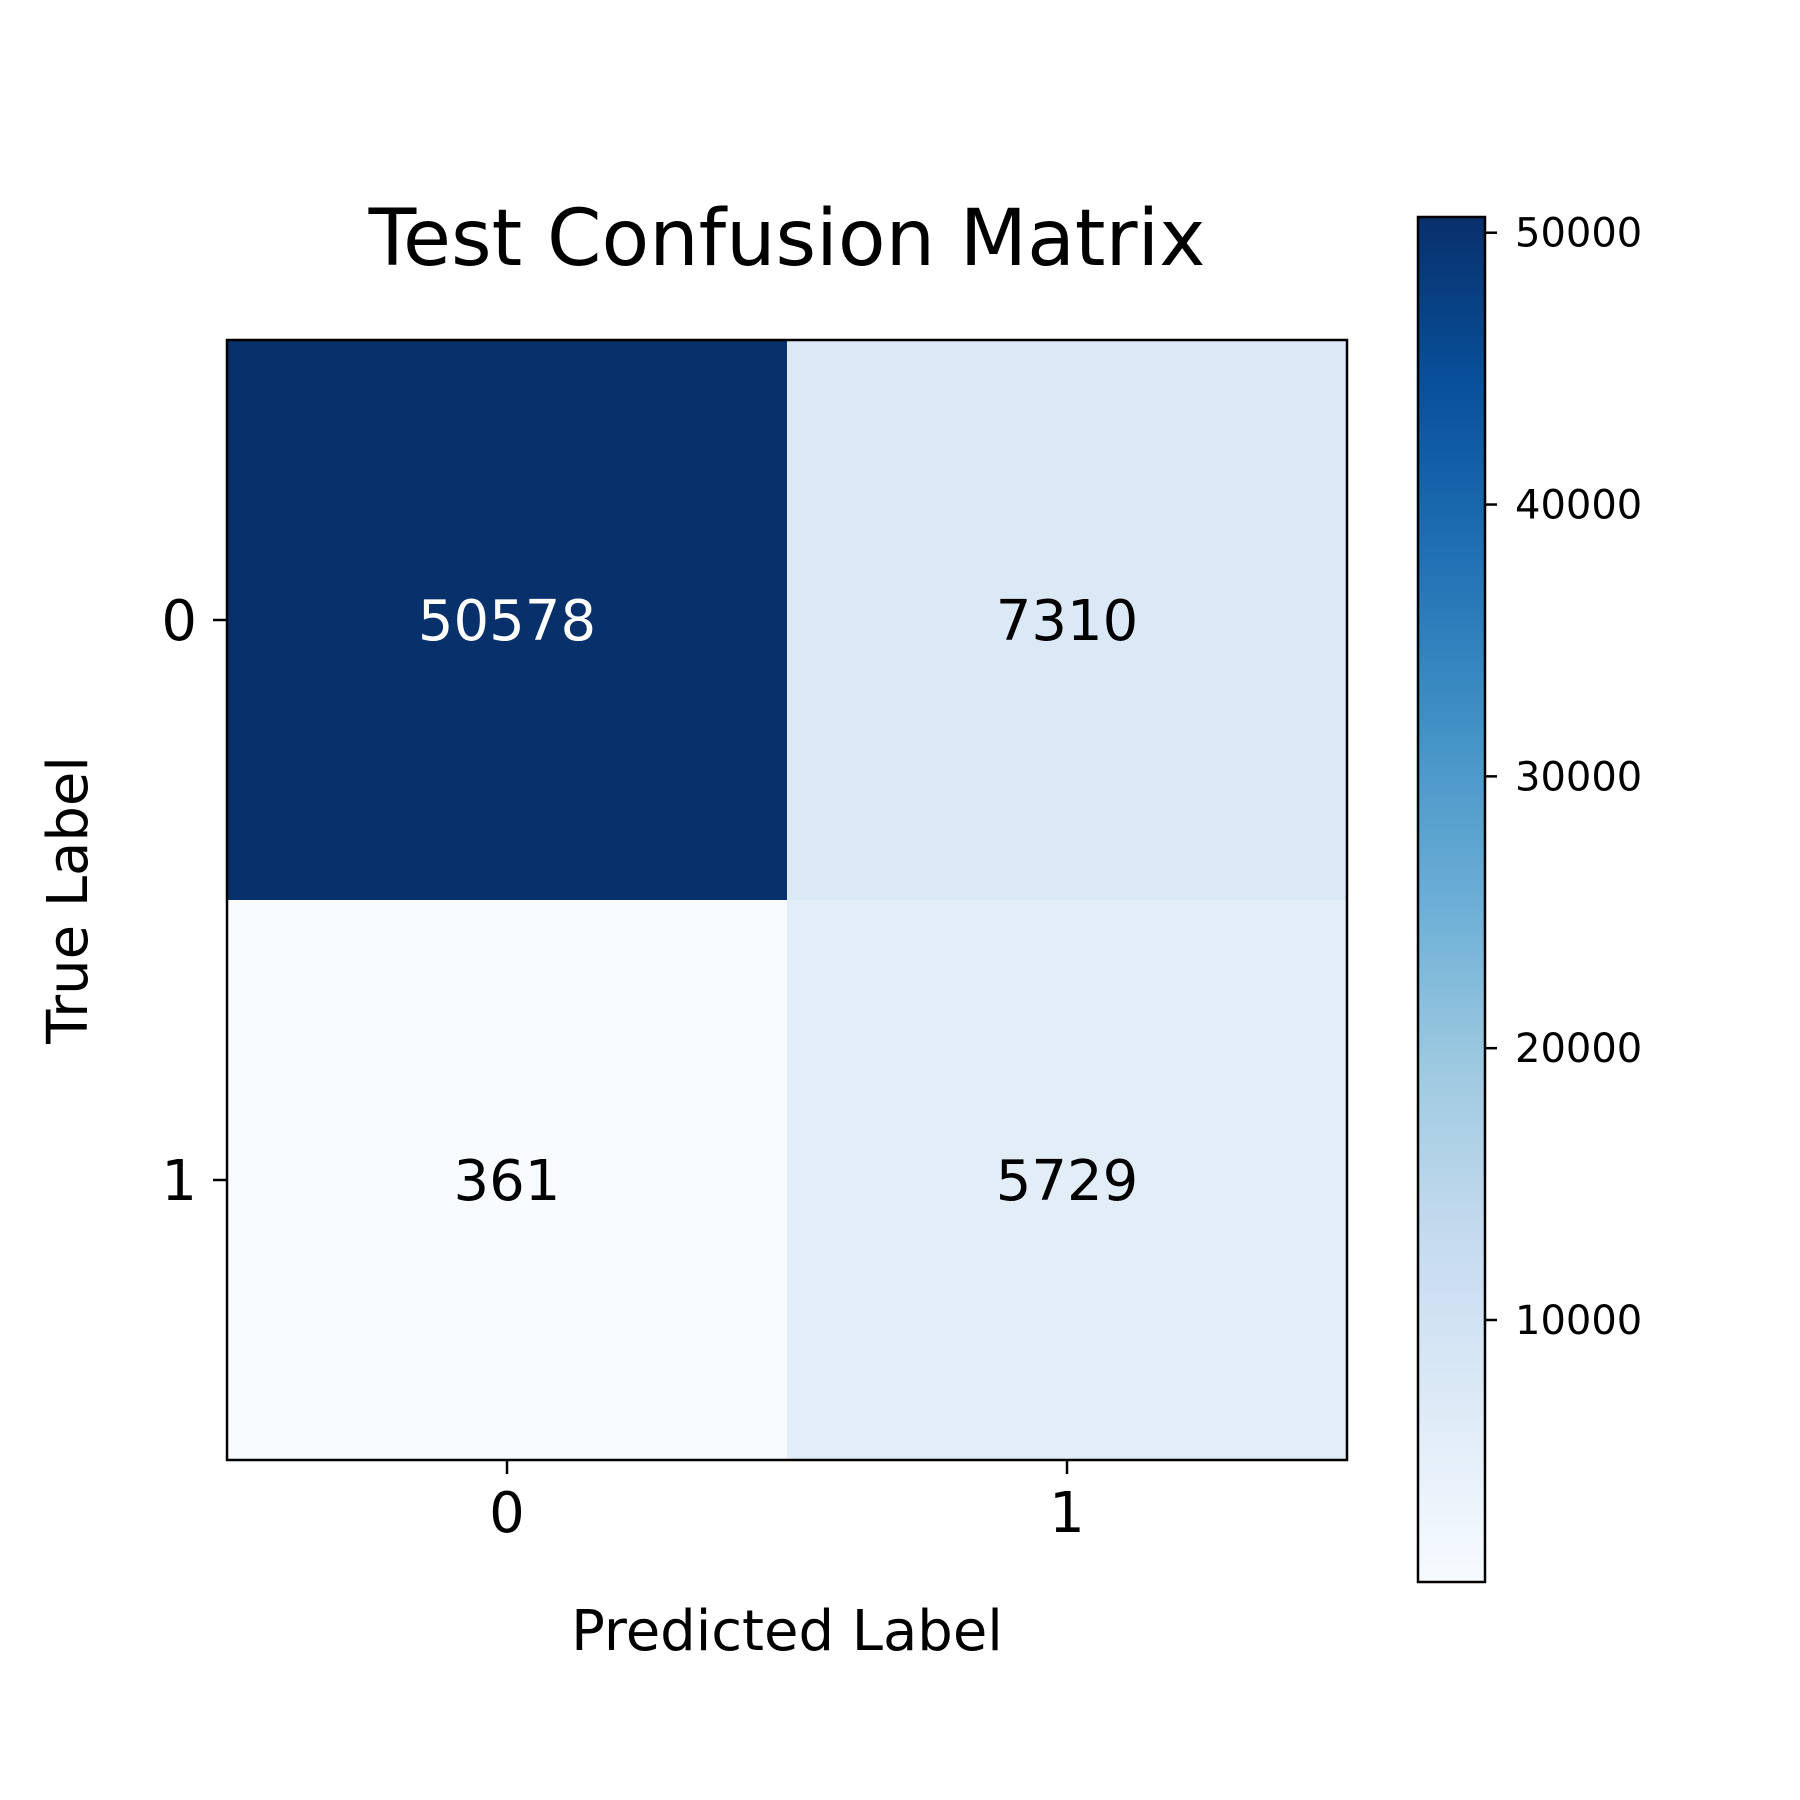 The height and width of the screenshot is (1800, 1800). What do you see at coordinates (1578, 1321) in the screenshot?
I see `colorbar-tick-label: 10000` at bounding box center [1578, 1321].